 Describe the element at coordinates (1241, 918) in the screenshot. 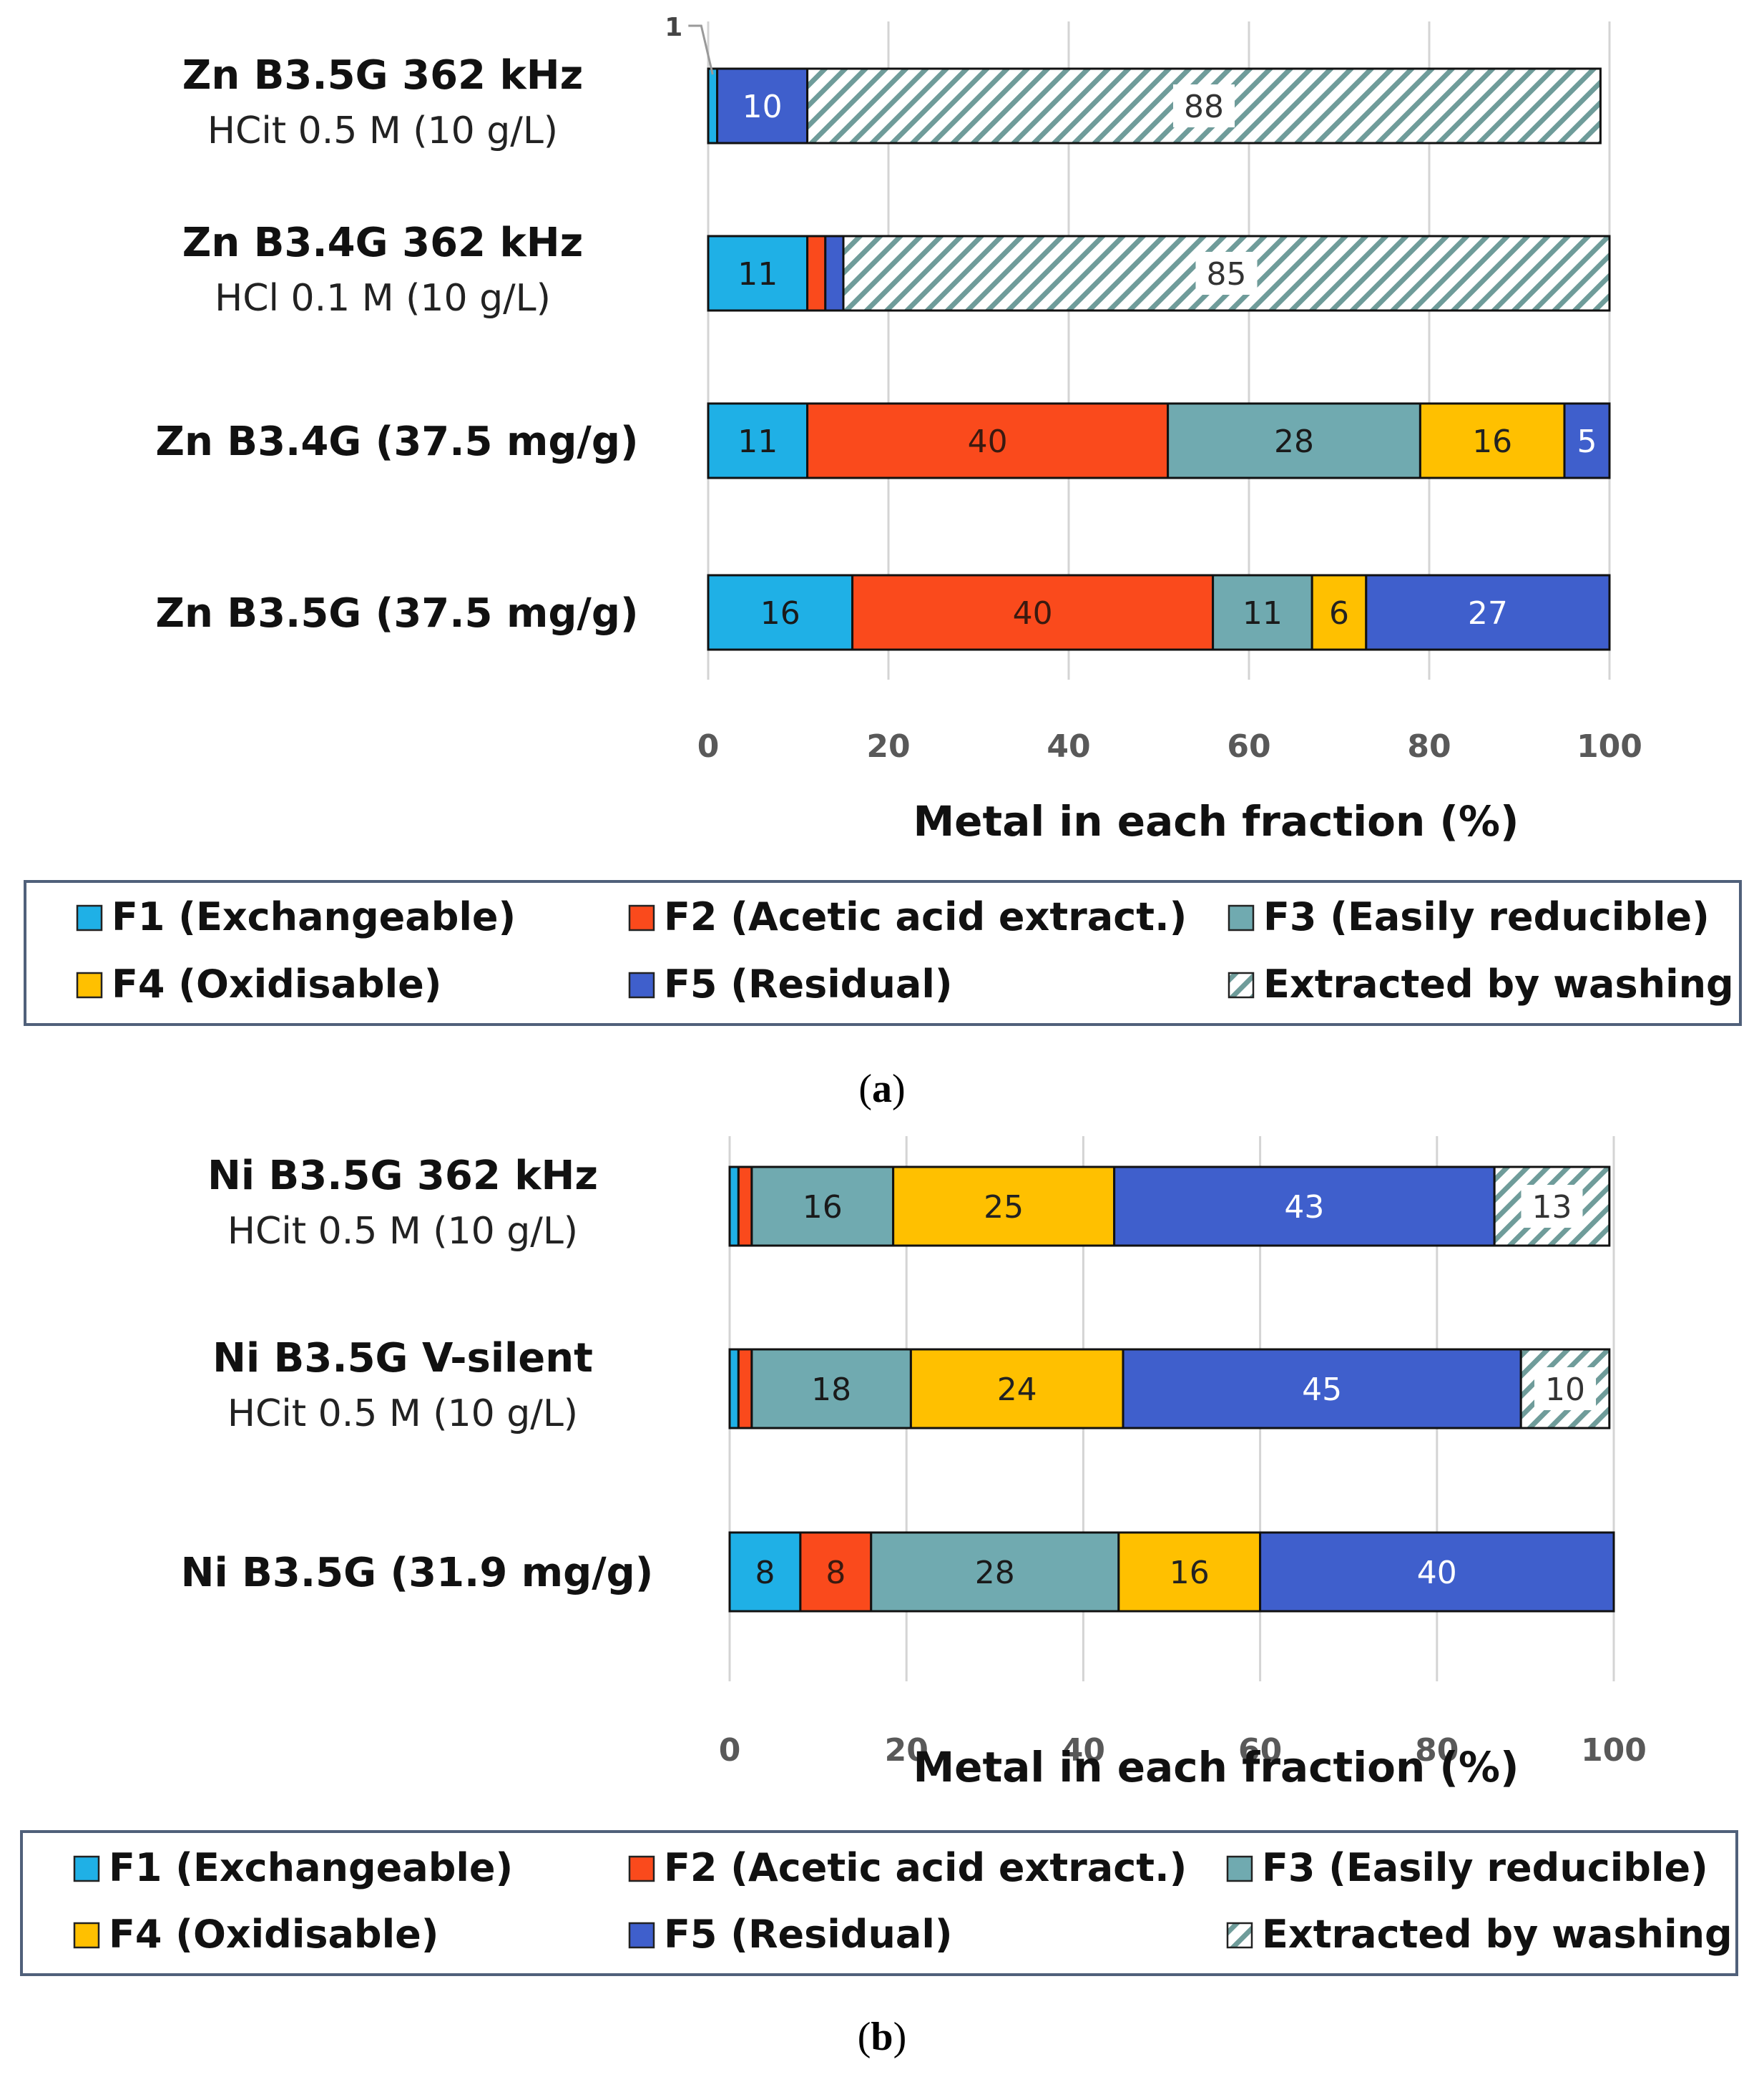

I see `legend-swatch-f3` at that location.